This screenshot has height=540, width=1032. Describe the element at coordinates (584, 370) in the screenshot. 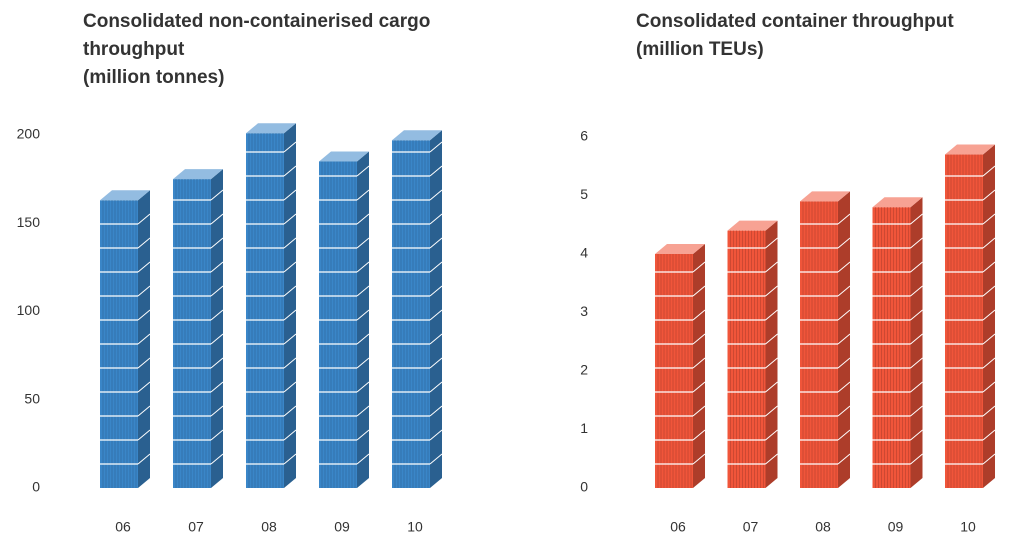

I see `y-tick-label: 2` at that location.